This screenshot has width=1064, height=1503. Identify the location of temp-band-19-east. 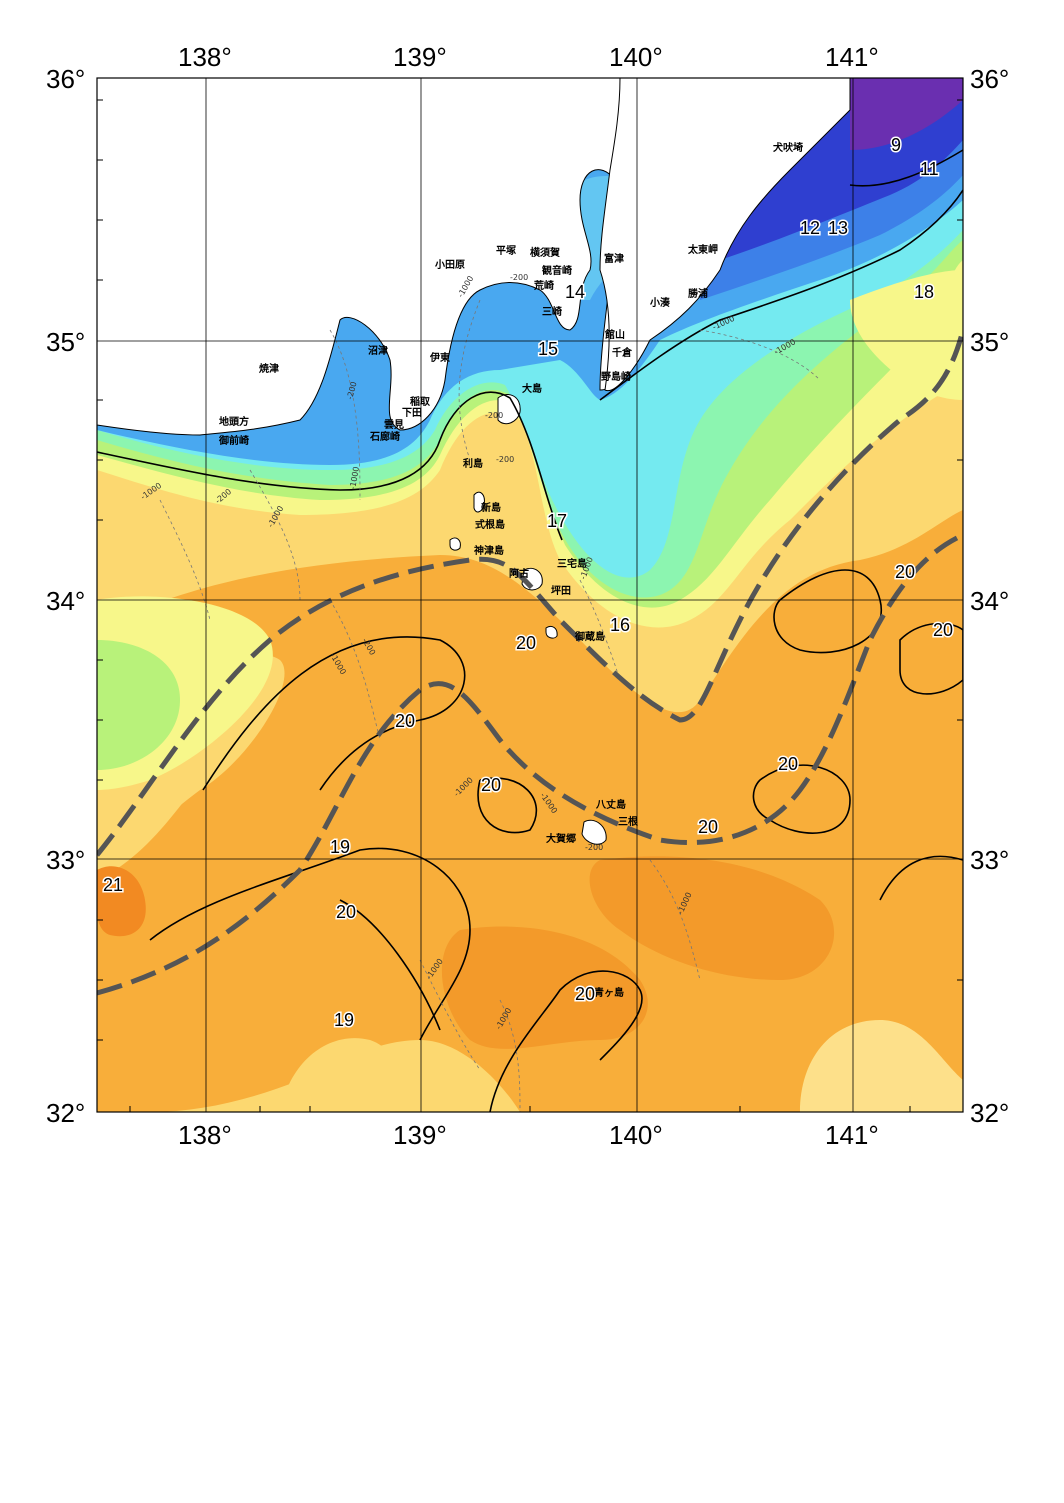
(881, 1066).